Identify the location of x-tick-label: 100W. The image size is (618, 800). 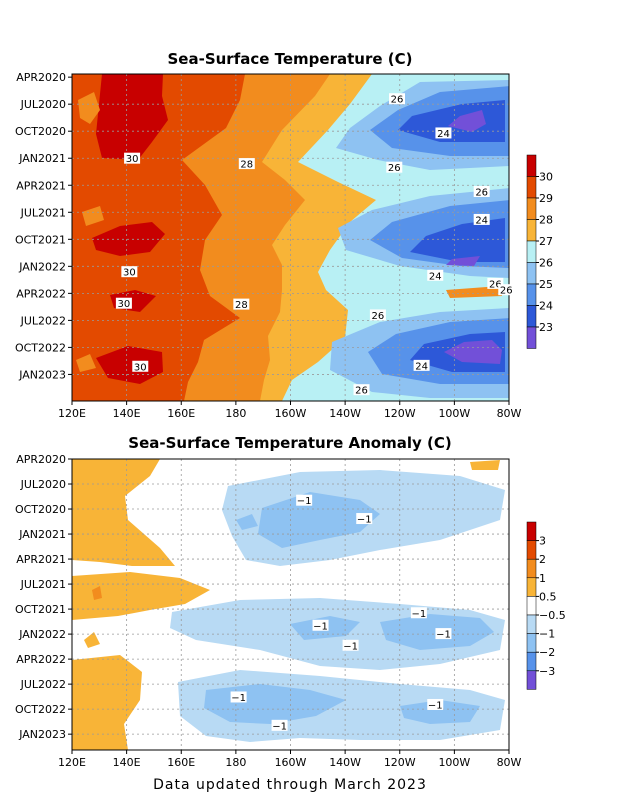
(454, 762).